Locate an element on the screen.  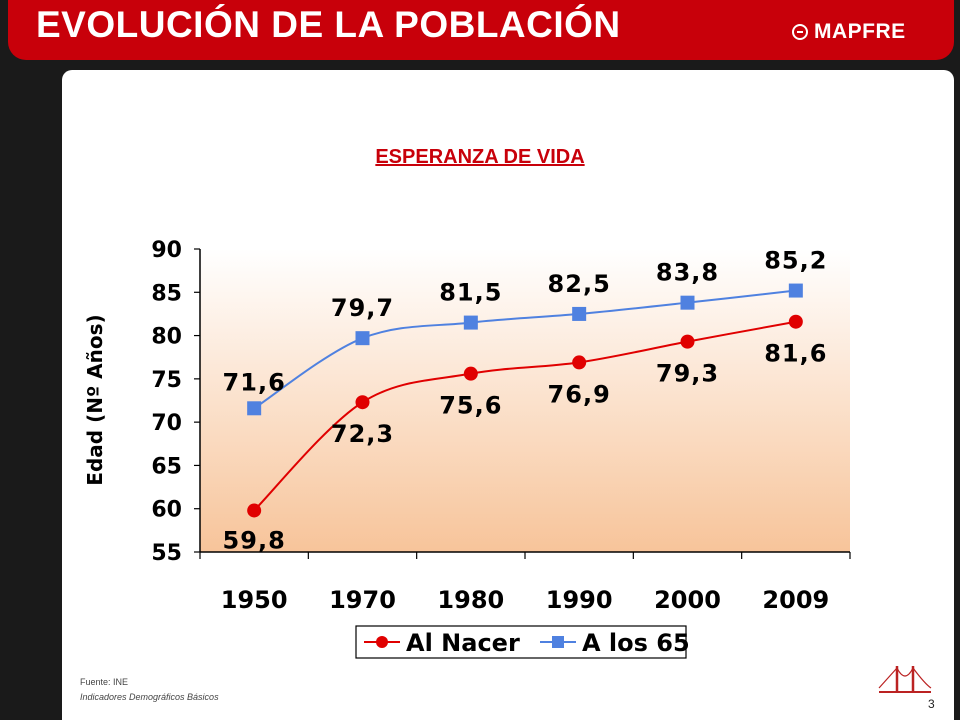
x-tick-label-1990: 1990 is located at coordinates (579, 600).